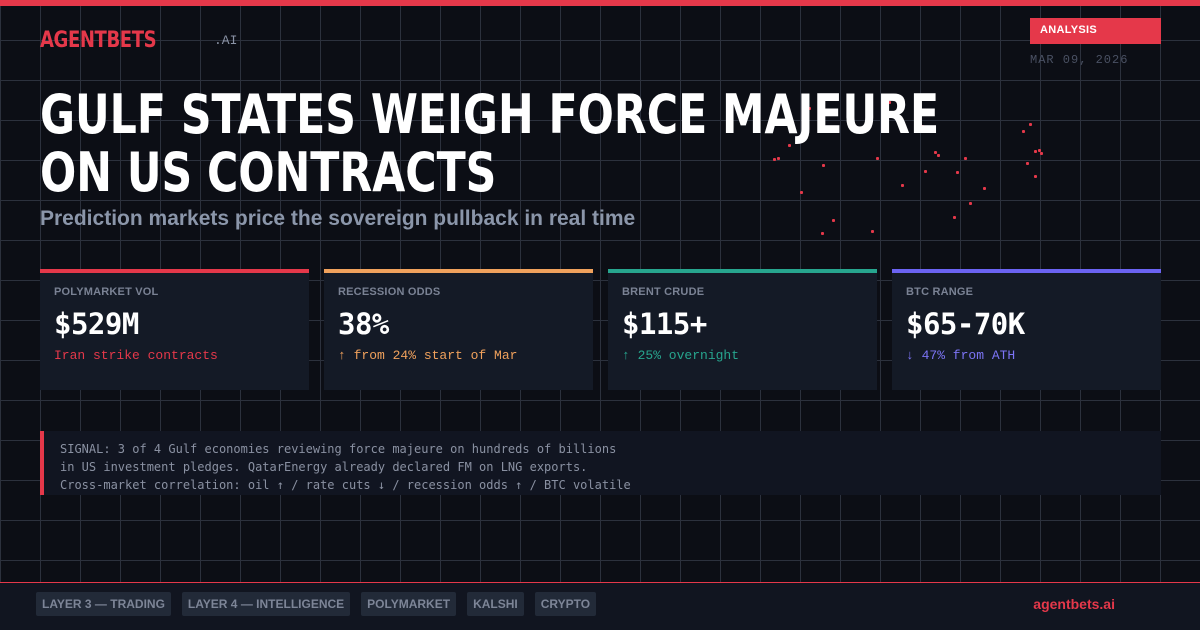 The width and height of the screenshot is (1200, 630). What do you see at coordinates (490, 114) in the screenshot?
I see `headline-line: GULF STATES WEIGH FORCE MAJEURE` at bounding box center [490, 114].